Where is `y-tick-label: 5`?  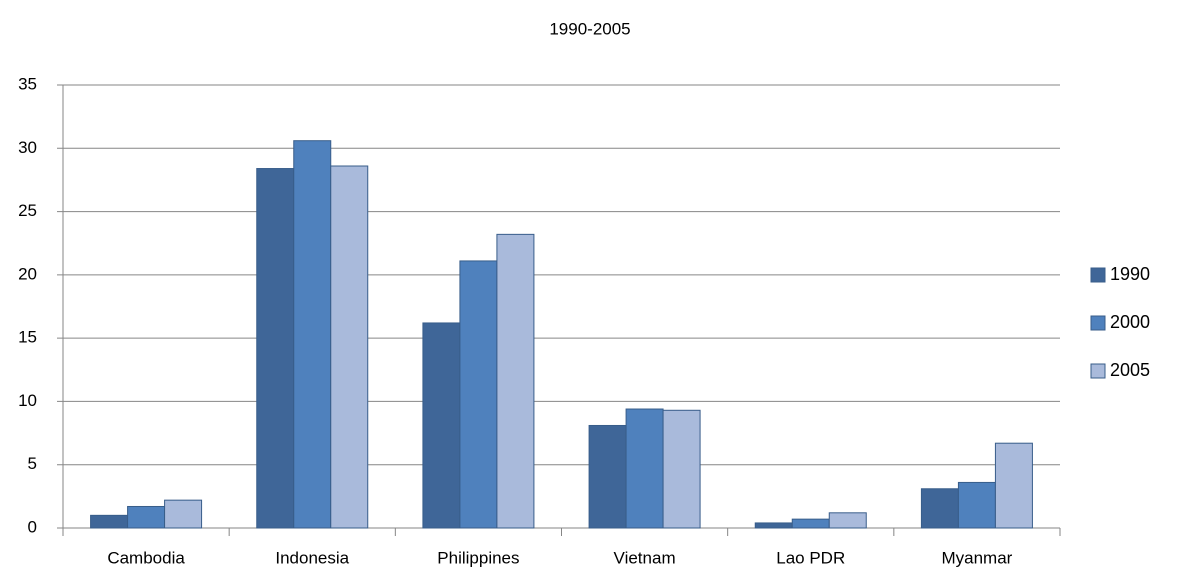 y-tick-label: 5 is located at coordinates (32, 463).